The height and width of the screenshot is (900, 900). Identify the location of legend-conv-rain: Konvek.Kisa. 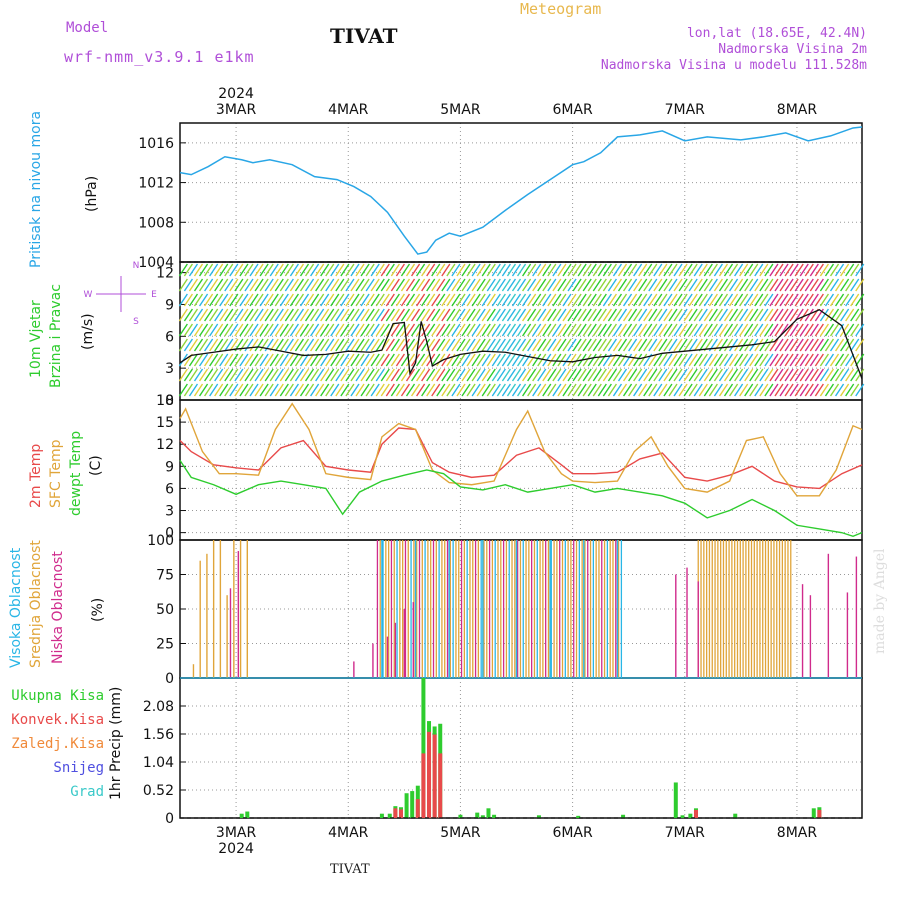
(57, 720).